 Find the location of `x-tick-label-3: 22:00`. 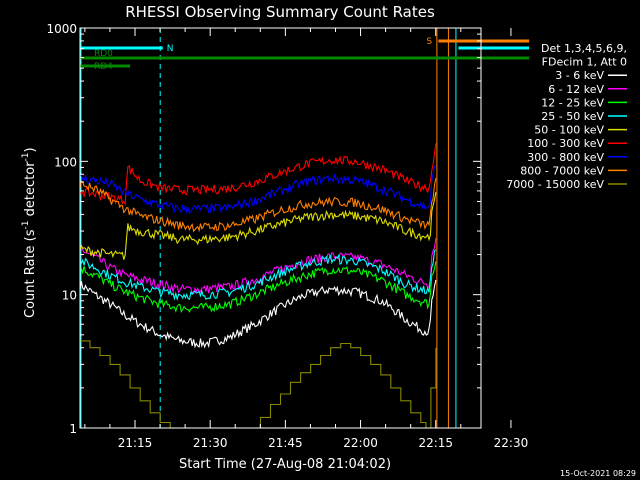

x-tick-label-3: 22:00 is located at coordinates (360, 443).